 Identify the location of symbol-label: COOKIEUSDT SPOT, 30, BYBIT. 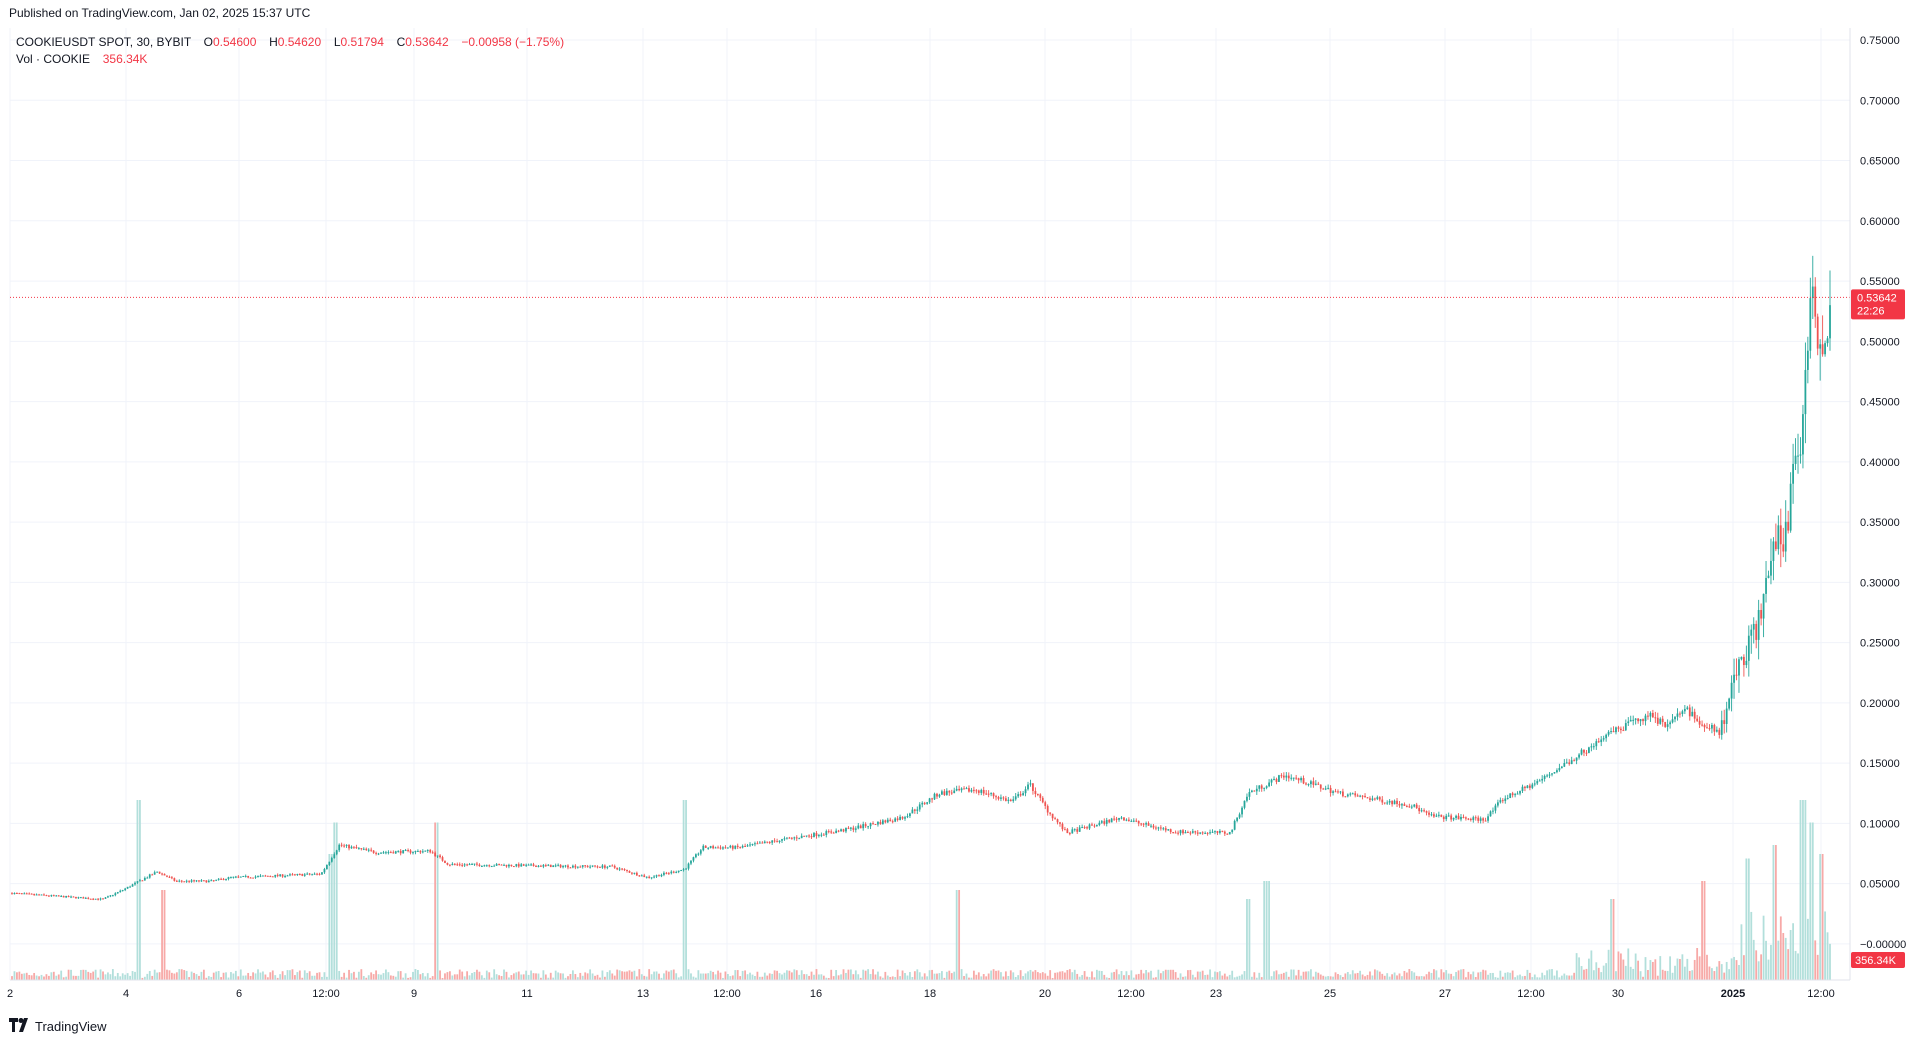
(103, 42).